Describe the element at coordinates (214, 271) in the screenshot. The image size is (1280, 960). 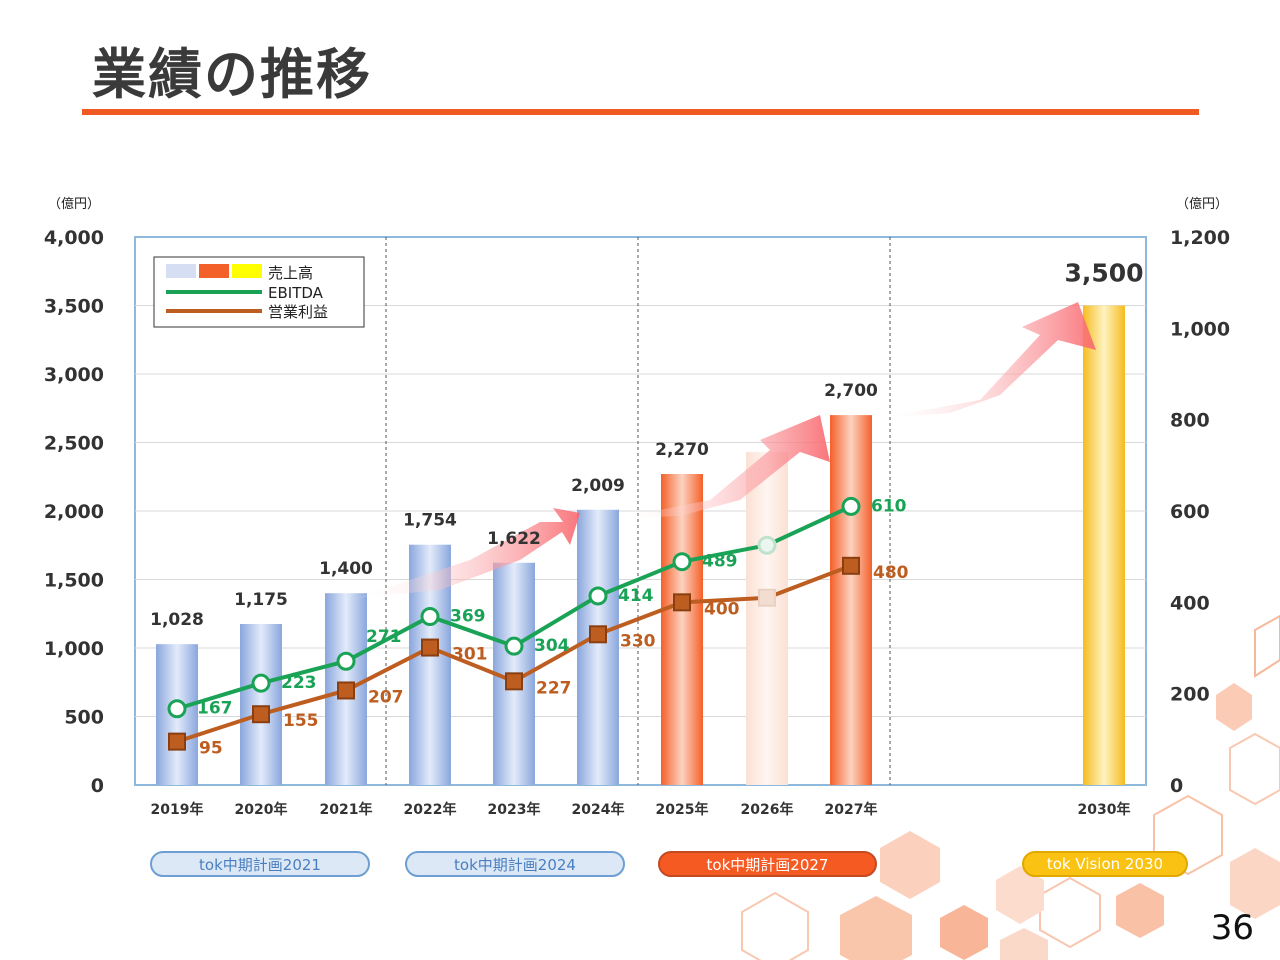
I see `legend-swatch-plan` at that location.